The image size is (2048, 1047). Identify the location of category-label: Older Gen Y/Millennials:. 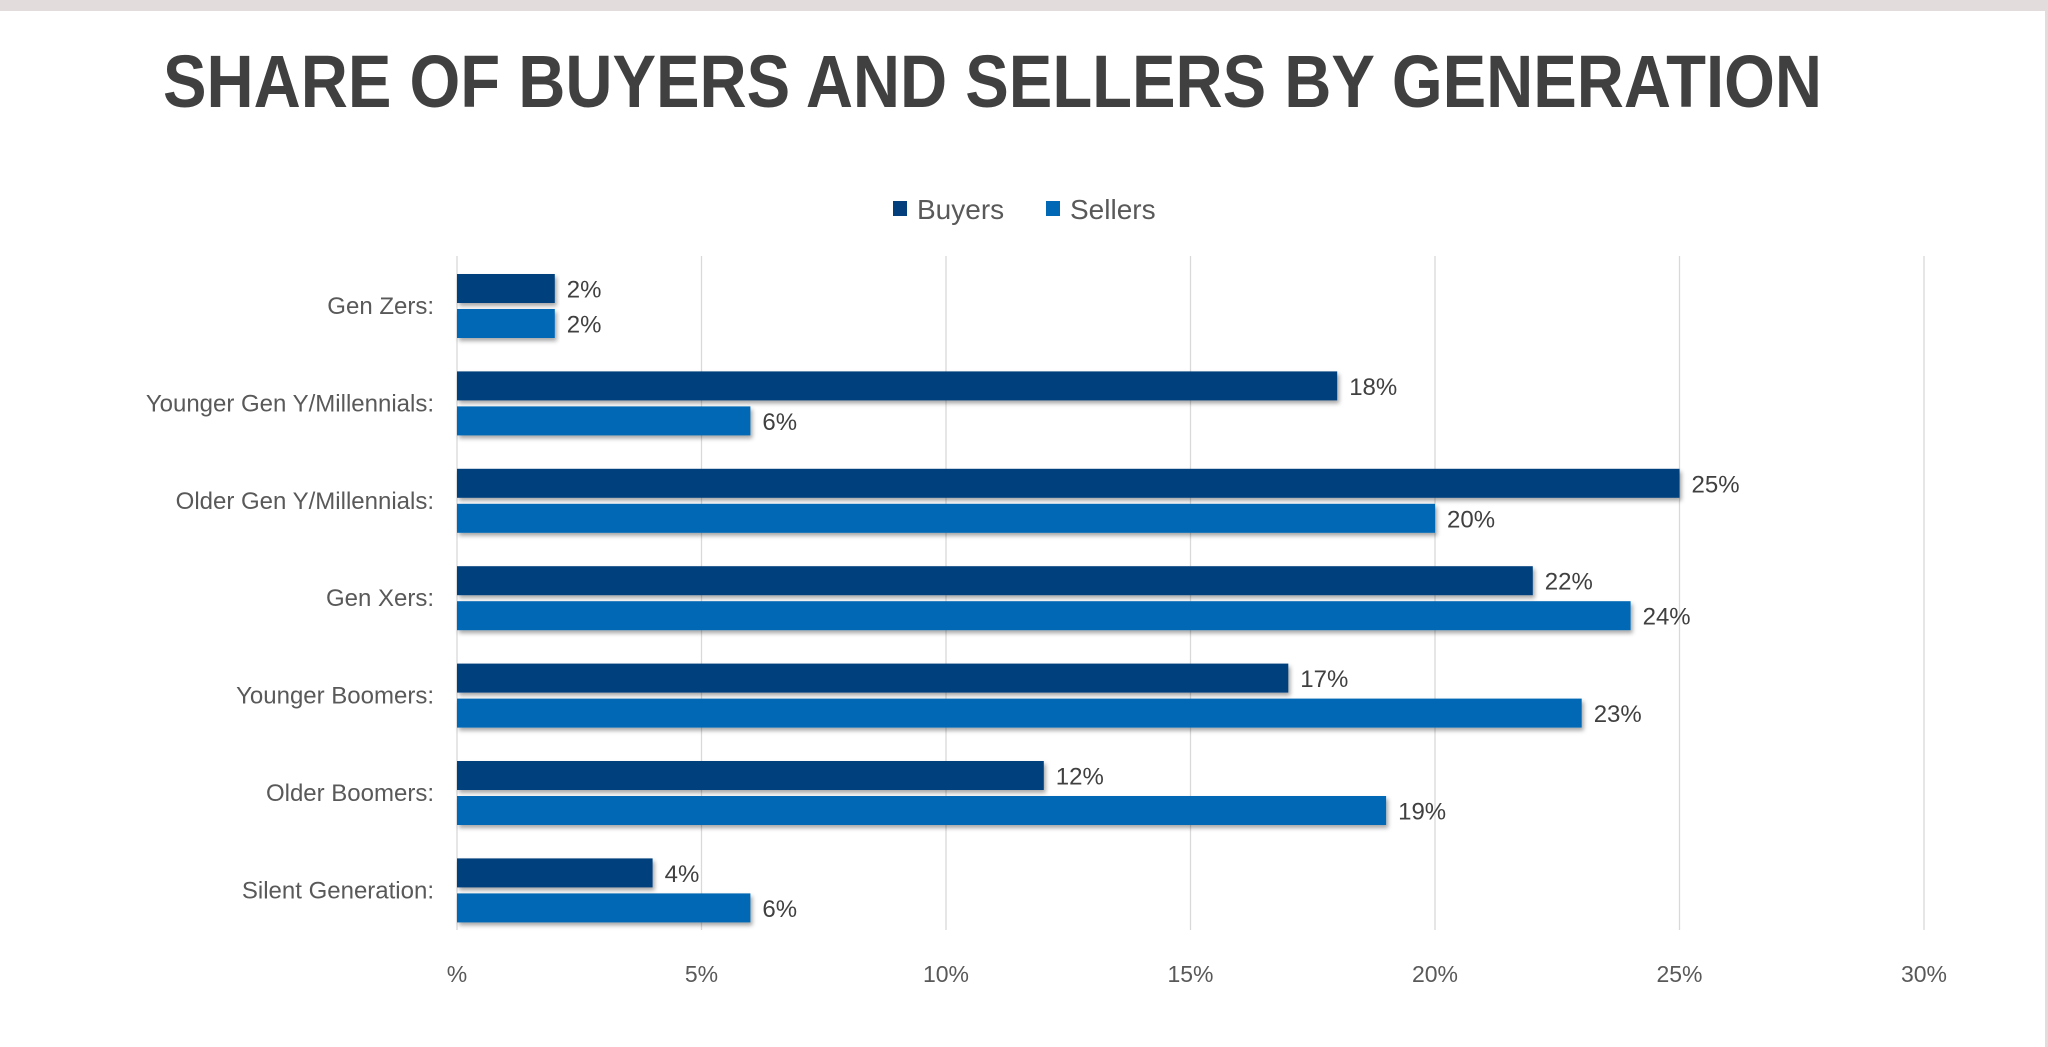
(305, 501).